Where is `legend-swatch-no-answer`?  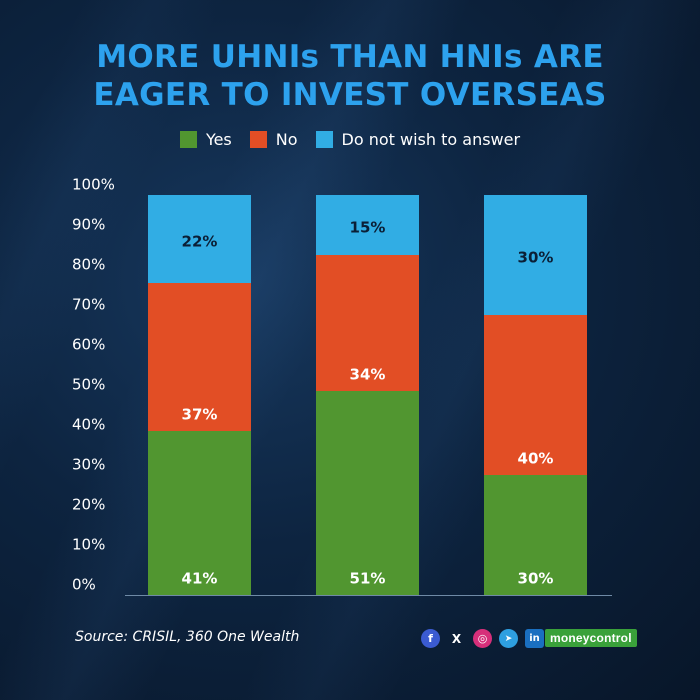
legend-swatch-no-answer is located at coordinates (324, 139).